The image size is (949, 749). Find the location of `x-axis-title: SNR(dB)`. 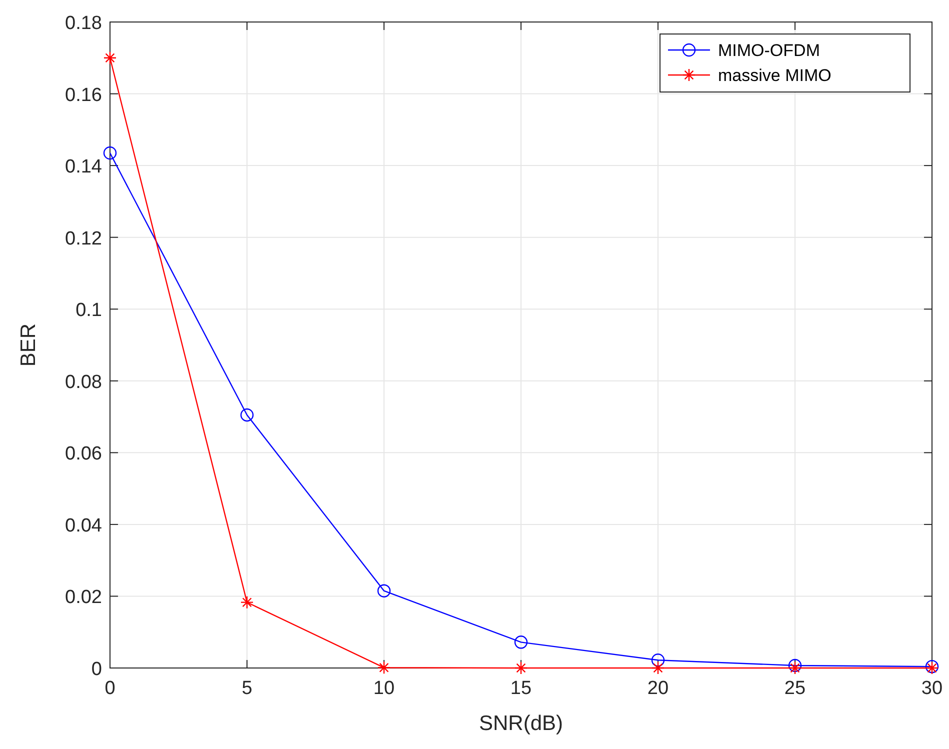

x-axis-title: SNR(dB) is located at coordinates (521, 723).